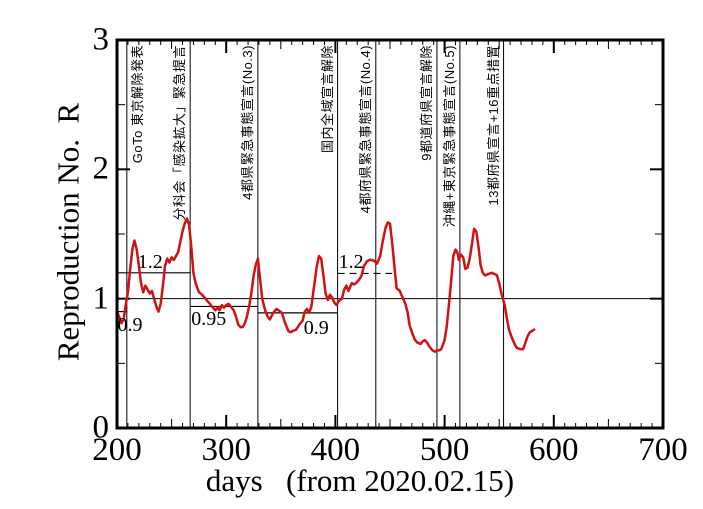  Describe the element at coordinates (68, 232) in the screenshot. I see `y-axis-title: Reproduction No. R` at that location.